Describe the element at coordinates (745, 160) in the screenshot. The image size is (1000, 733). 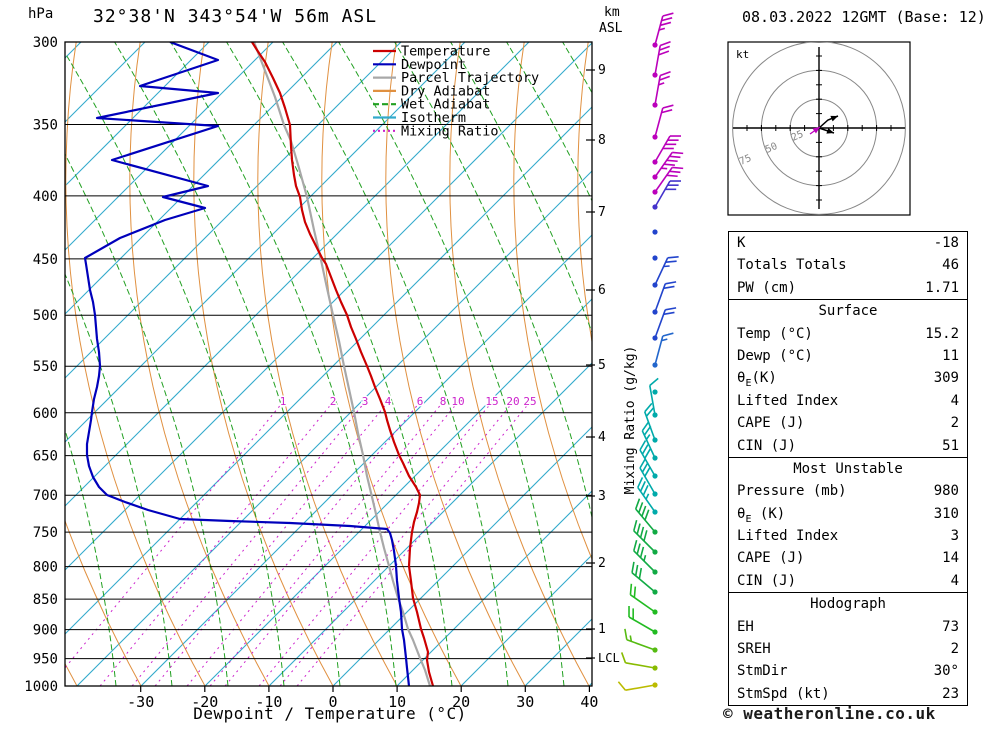
I see `hodograph-ring-label: 75` at that location.